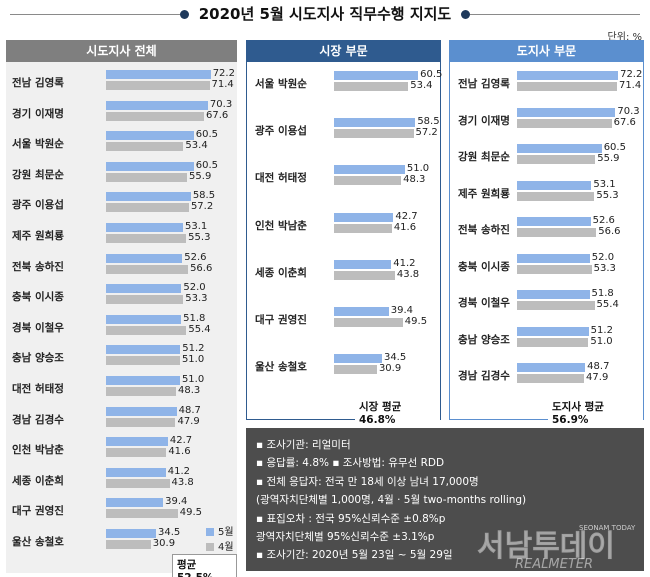 The height and width of the screenshot is (577, 650). I want to click on survey-info-line-2: ▪ 전체 응답자: 전국 만 18세 이상 남녀 17,000명, so click(367, 481).